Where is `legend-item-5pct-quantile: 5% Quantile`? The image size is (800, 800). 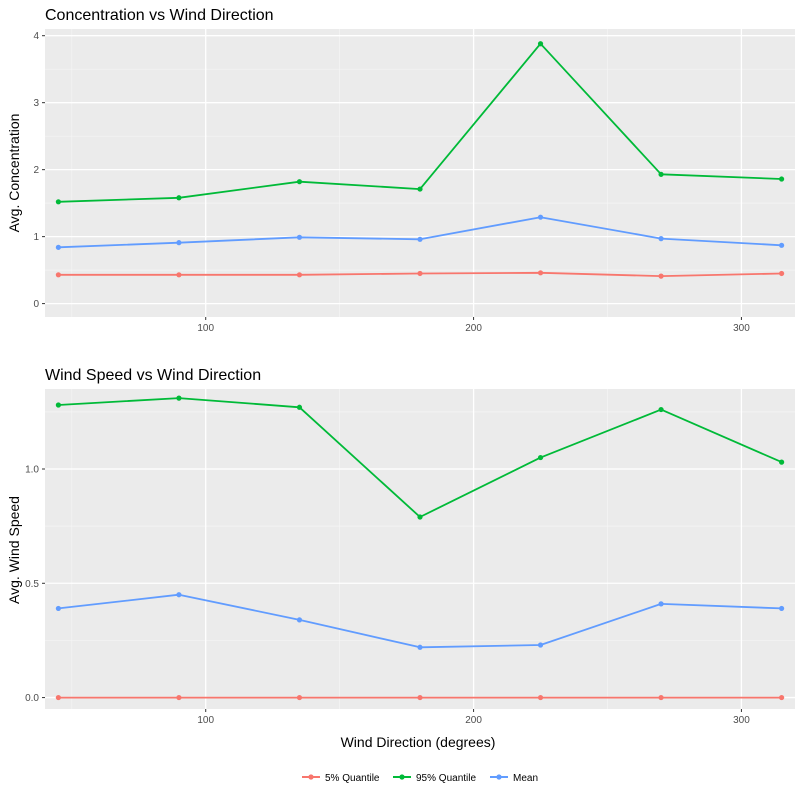 legend-item-5pct-quantile: 5% Quantile is located at coordinates (341, 778).